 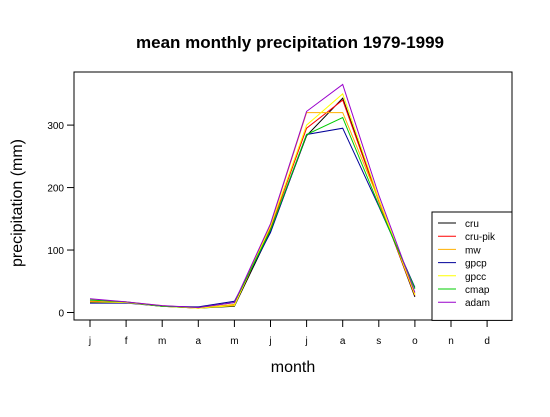 I want to click on y-tick-label: 300, so click(x=55, y=126).